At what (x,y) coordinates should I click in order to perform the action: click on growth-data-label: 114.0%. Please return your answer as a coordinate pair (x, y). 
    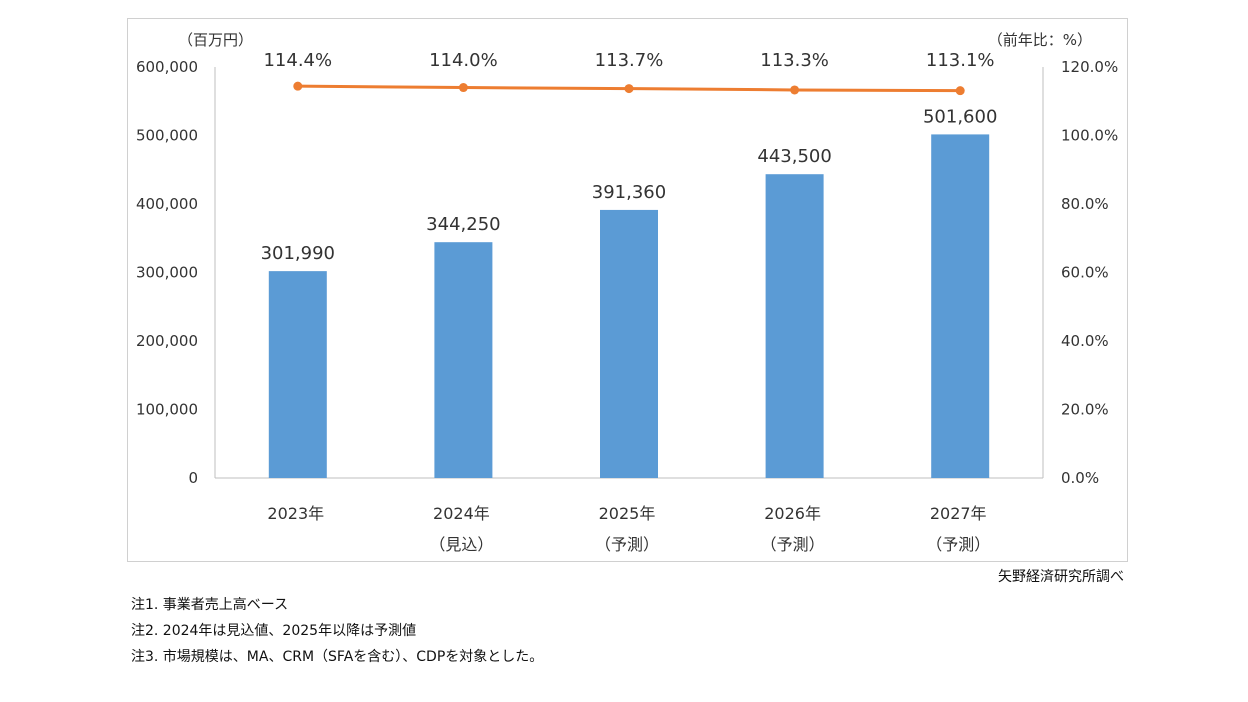
    Looking at the image, I should click on (463, 60).